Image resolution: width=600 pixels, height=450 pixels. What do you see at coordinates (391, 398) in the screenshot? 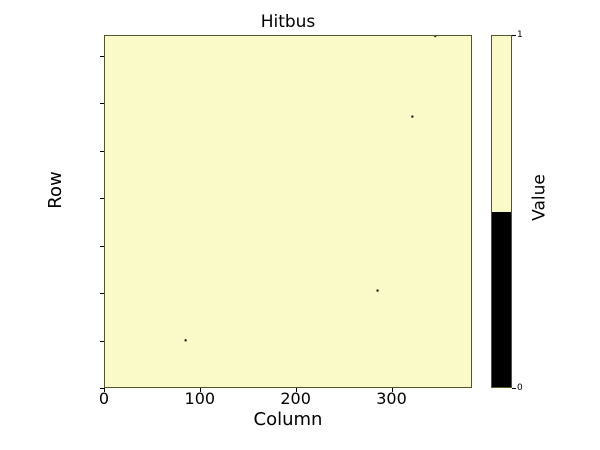
I see `x-tick-label: 300` at bounding box center [391, 398].